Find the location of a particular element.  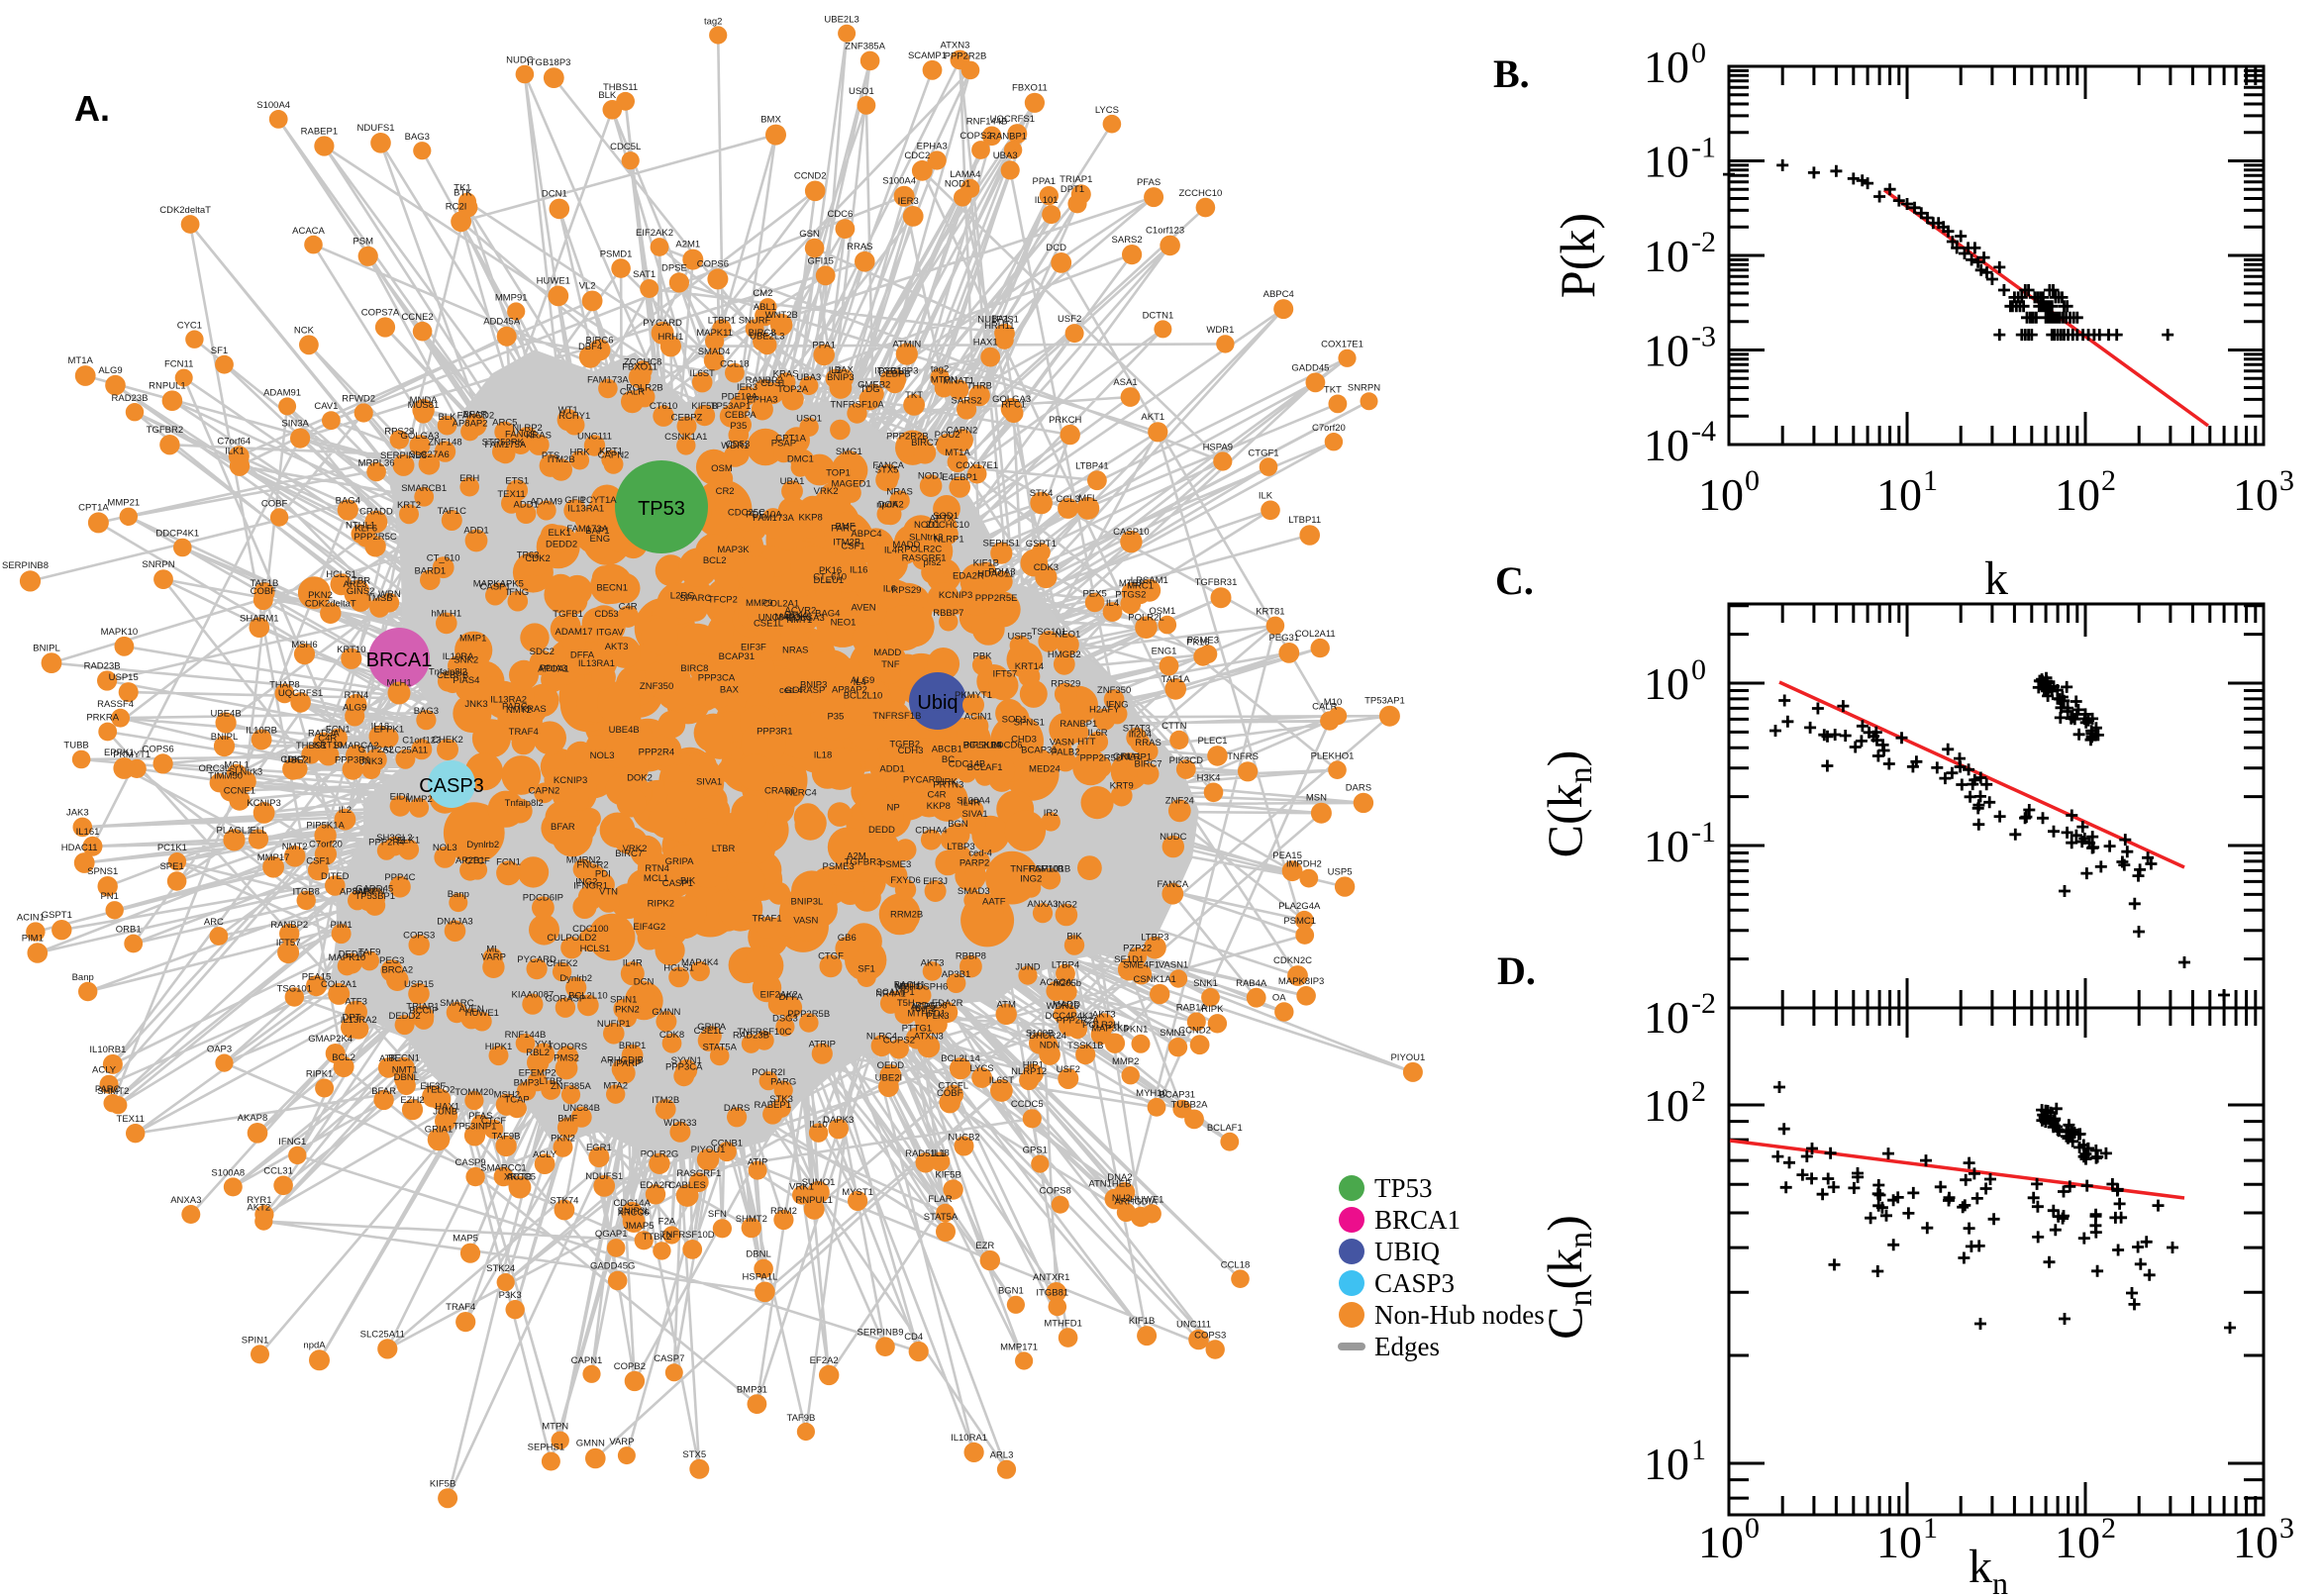

svg-text: GINS2 is located at coordinates (361, 591).